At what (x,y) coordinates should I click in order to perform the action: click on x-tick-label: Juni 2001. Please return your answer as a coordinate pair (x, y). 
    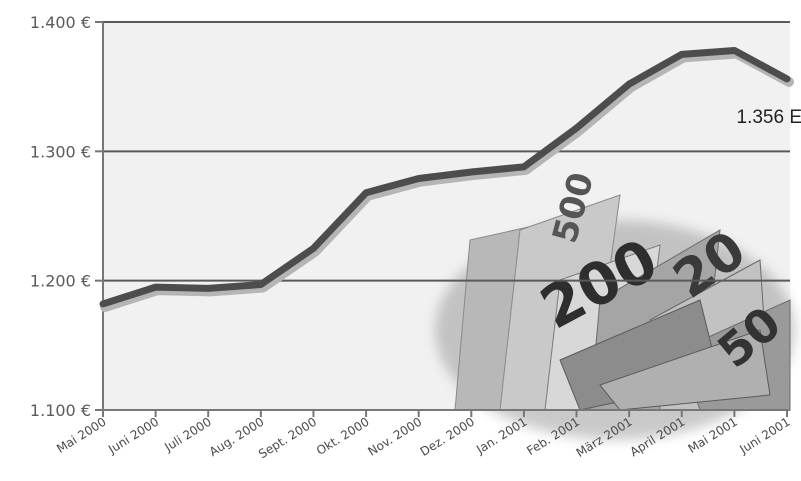
    Looking at the image, I should click on (764, 436).